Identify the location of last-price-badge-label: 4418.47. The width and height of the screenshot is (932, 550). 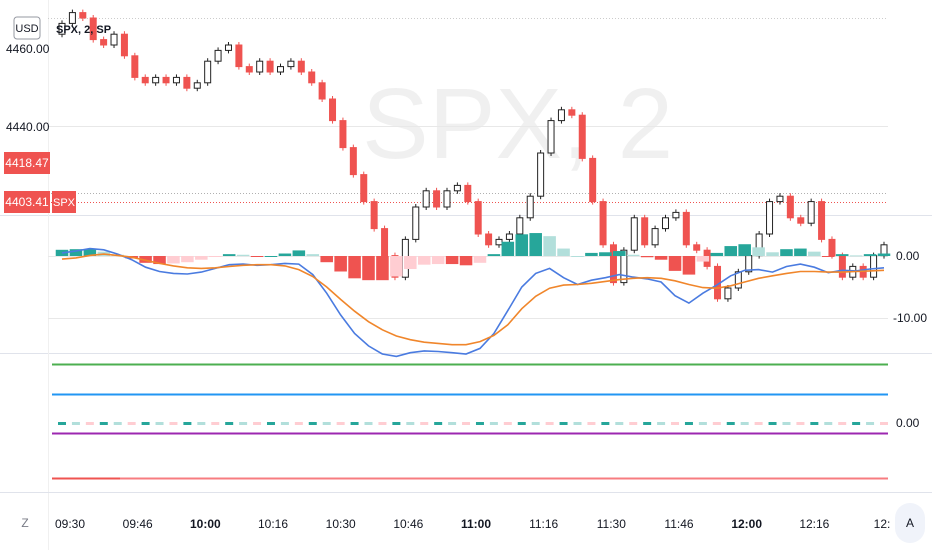
(27, 163).